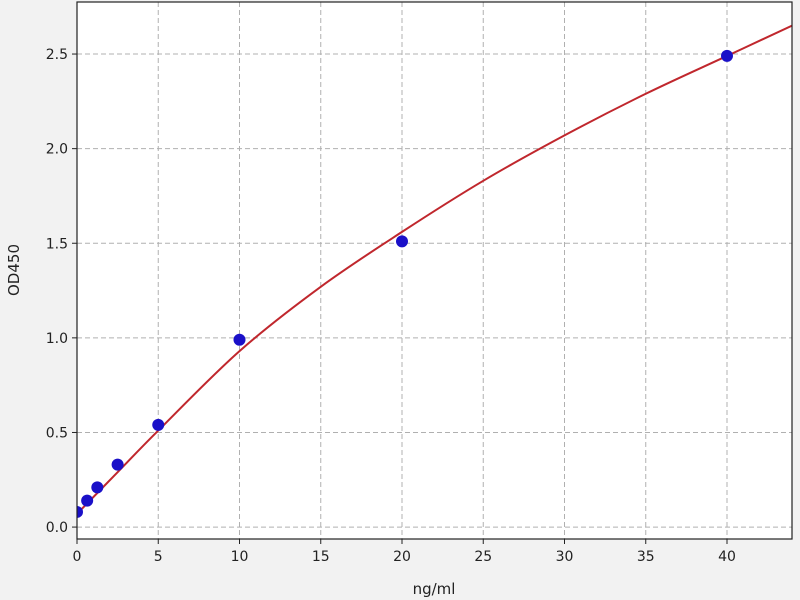  What do you see at coordinates (321, 557) in the screenshot?
I see `x-tick-label: 15` at bounding box center [321, 557].